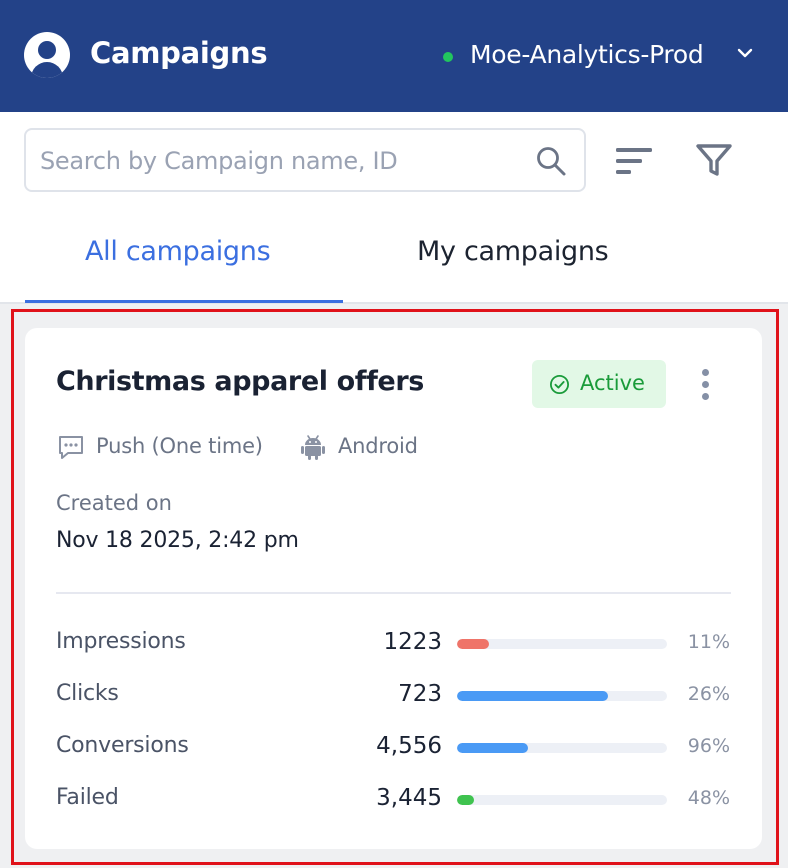 This screenshot has height=868, width=788. What do you see at coordinates (393, 593) in the screenshot?
I see `card-divider` at bounding box center [393, 593].